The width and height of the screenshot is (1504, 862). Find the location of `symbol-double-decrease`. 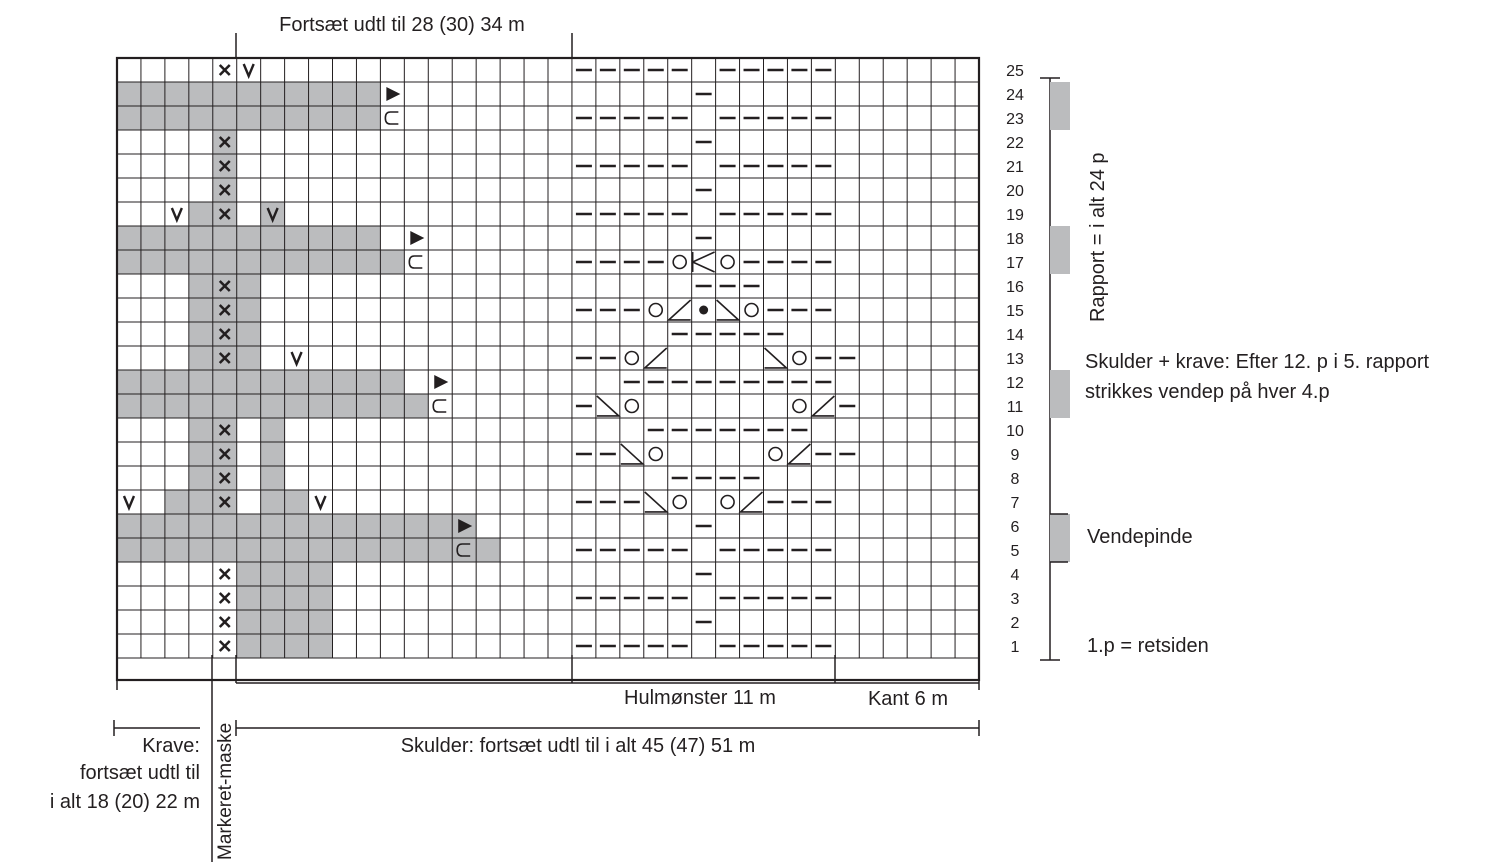

symbol-double-decrease is located at coordinates (703, 262).